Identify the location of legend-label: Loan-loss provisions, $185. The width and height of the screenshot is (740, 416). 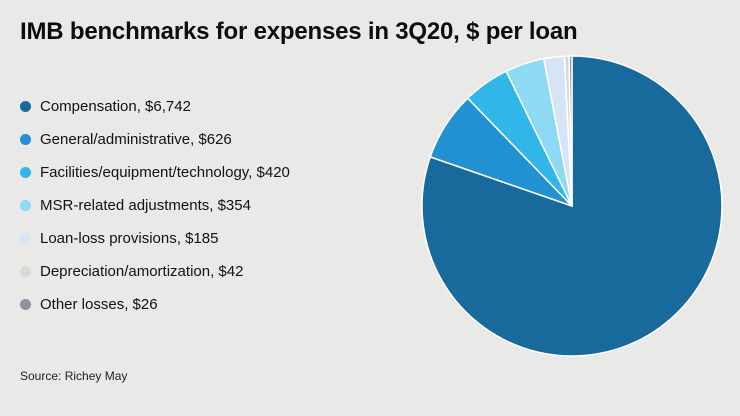
(129, 238).